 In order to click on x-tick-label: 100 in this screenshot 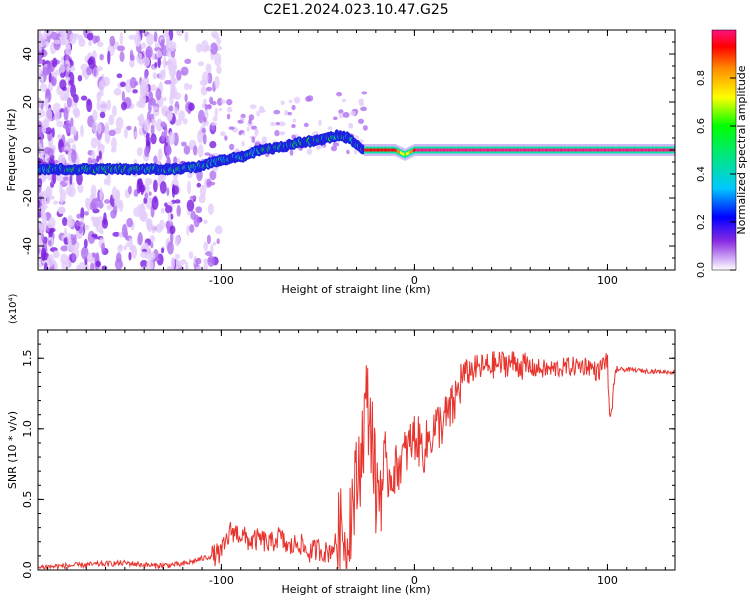, I will do `click(607, 580)`.